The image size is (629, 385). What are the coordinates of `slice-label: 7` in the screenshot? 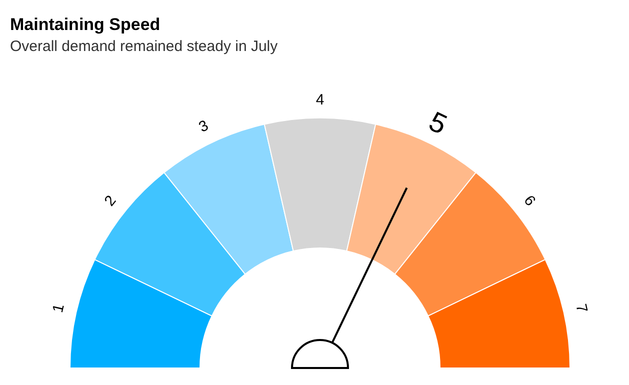 It's located at (581, 308).